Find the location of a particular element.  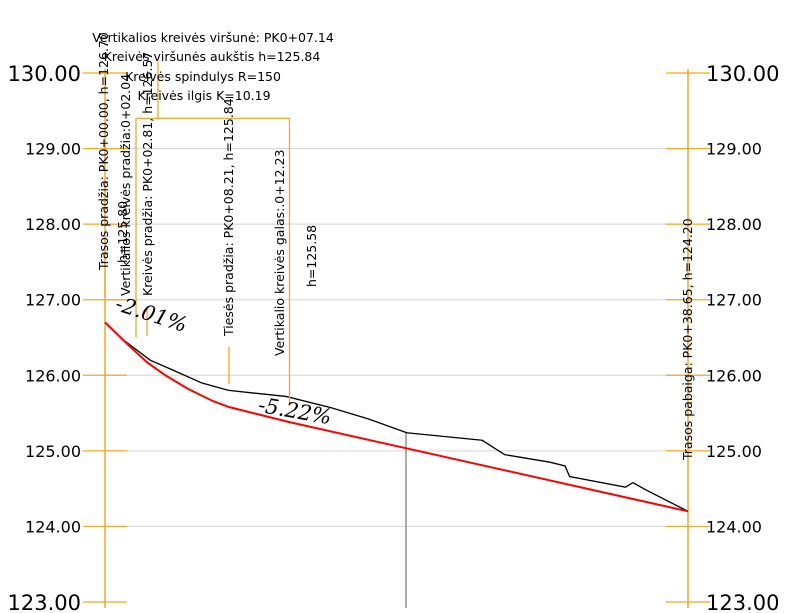

y-tick-label-right: 128.00 is located at coordinates (734, 224).